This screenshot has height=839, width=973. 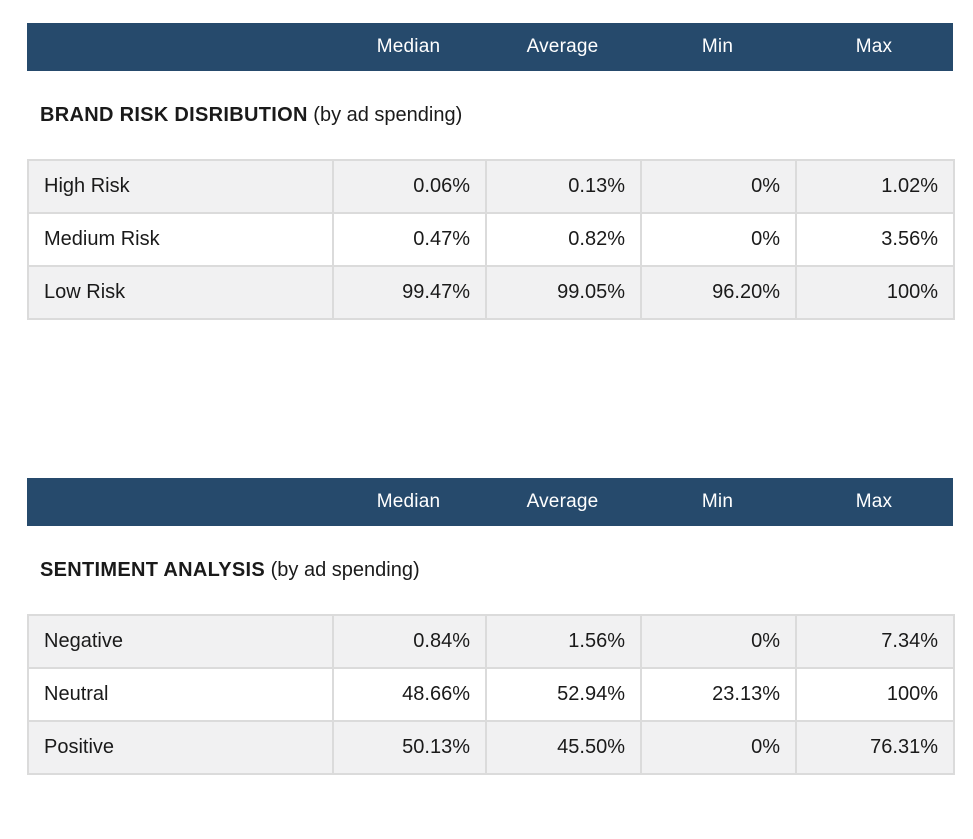 I want to click on sentiment-title: SENTIMENT ANALYSIS (by ad spending), so click(x=496, y=570).